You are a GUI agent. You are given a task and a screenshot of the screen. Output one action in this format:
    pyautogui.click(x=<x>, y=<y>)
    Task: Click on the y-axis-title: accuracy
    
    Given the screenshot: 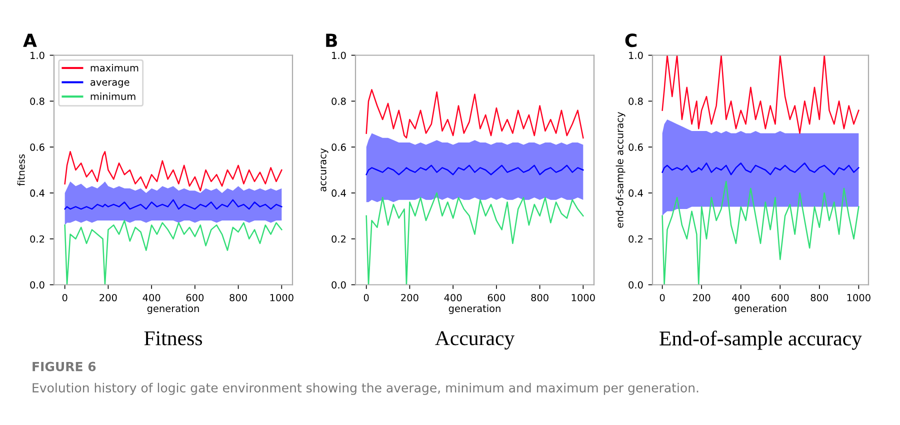 What is the action you would take?
    pyautogui.click(x=324, y=170)
    